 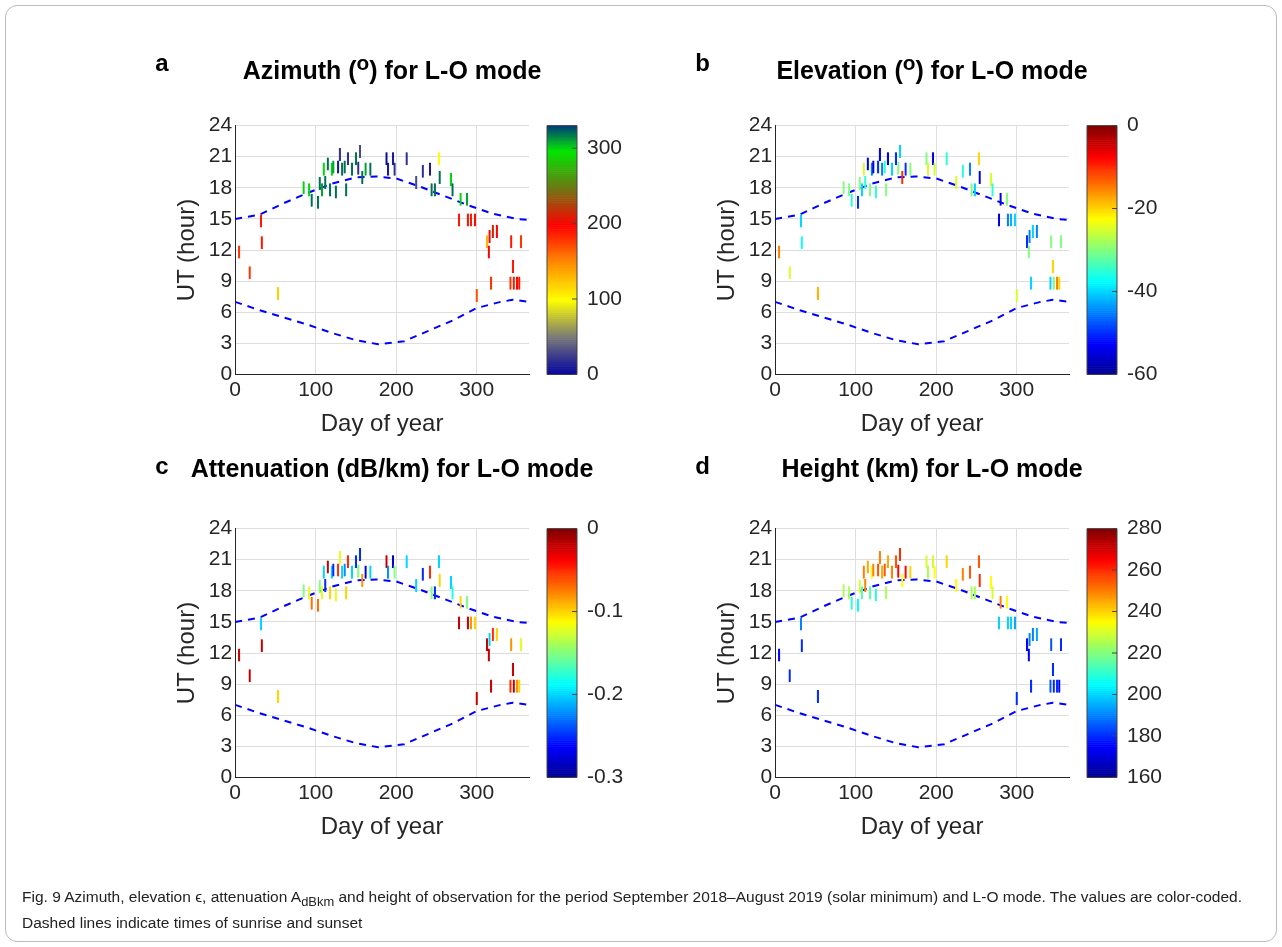 I want to click on caption: Fig. 9 Azimuth, elevation ϵ, attenuation A$_{dBkm}$ and height of observation for the period September 2018–August 2019 (solar minimum) and L-O mode. The values are color-coded. Dashed lines indicate times of sunrise and sunset, so click(x=632, y=910).